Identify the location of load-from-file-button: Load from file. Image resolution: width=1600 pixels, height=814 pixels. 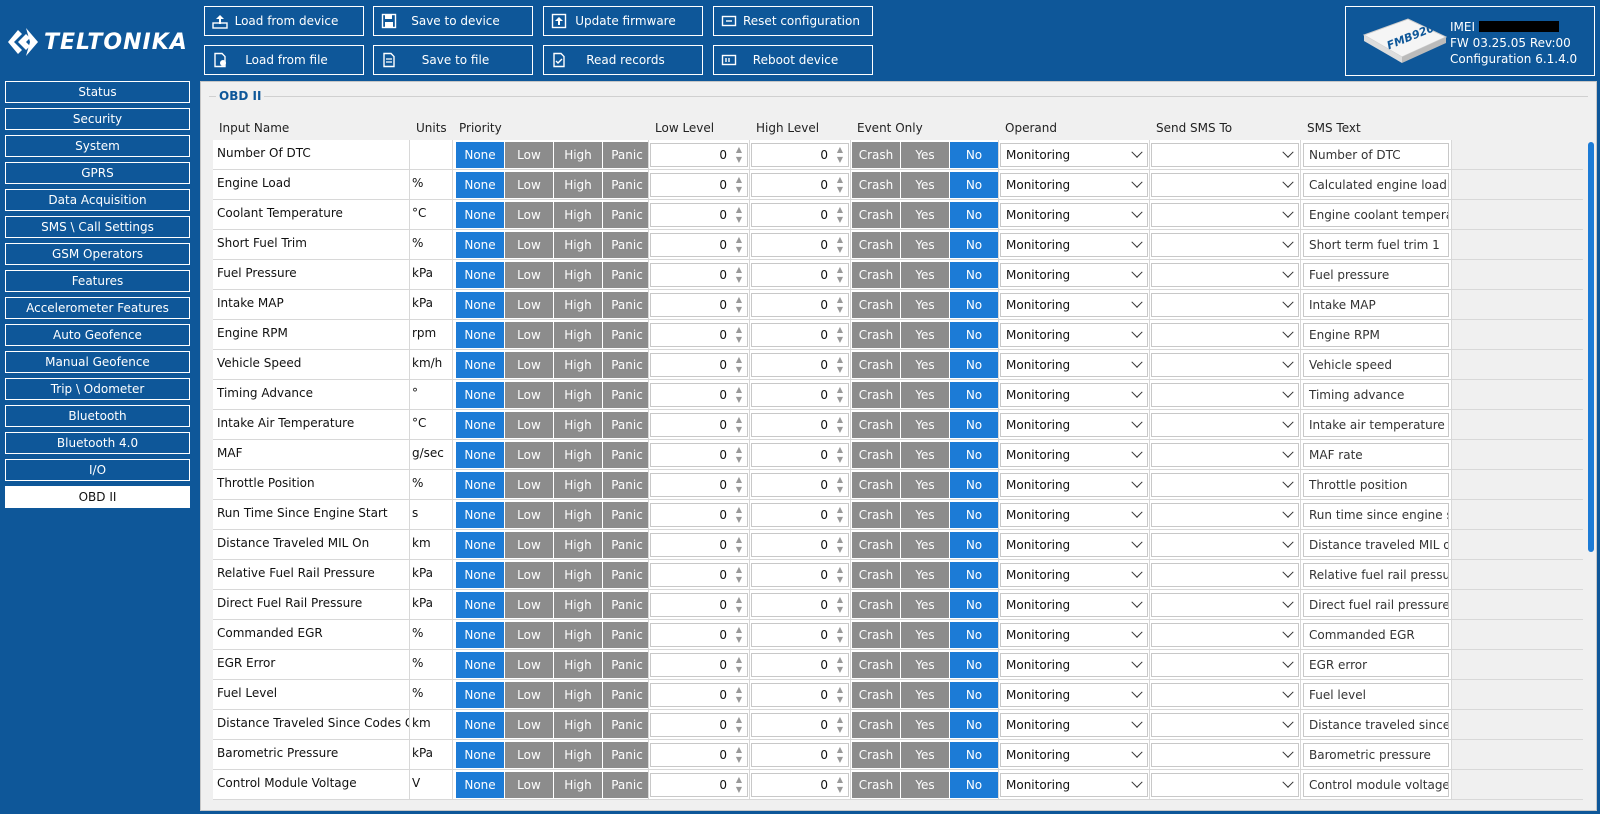
(284, 60).